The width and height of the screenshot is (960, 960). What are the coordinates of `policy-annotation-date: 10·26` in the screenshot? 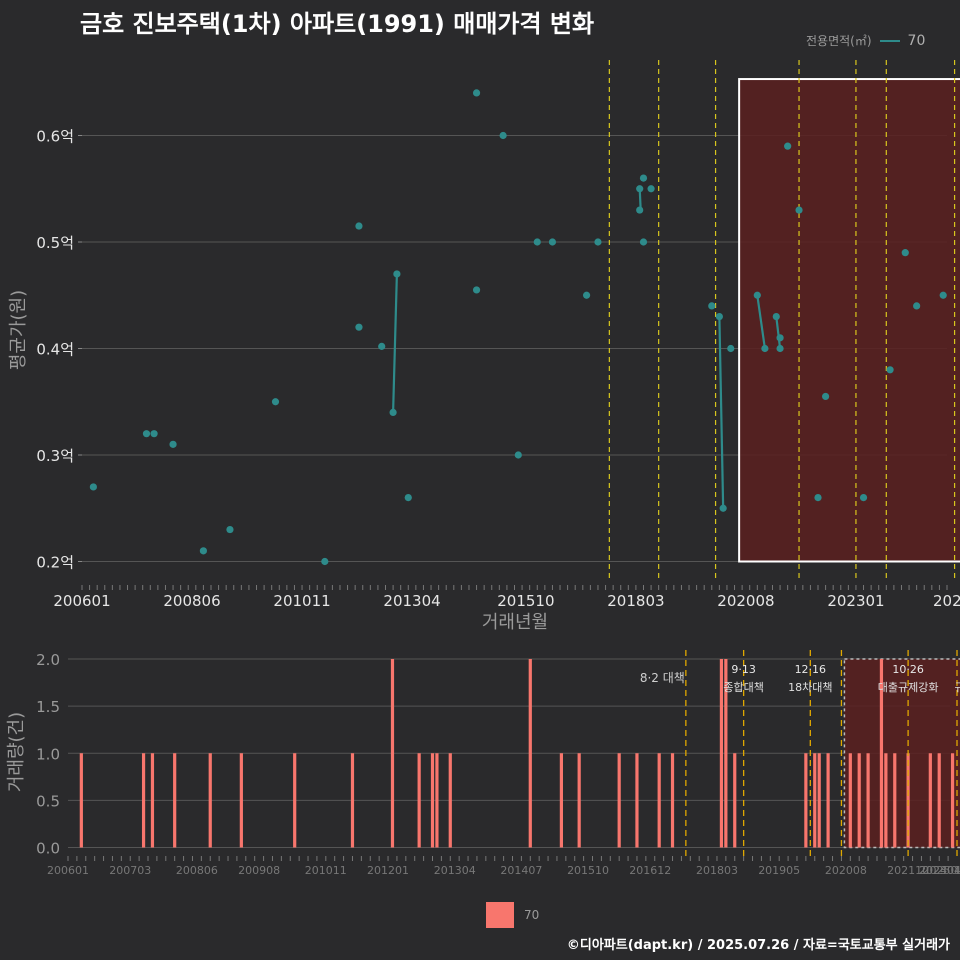 It's located at (908, 669).